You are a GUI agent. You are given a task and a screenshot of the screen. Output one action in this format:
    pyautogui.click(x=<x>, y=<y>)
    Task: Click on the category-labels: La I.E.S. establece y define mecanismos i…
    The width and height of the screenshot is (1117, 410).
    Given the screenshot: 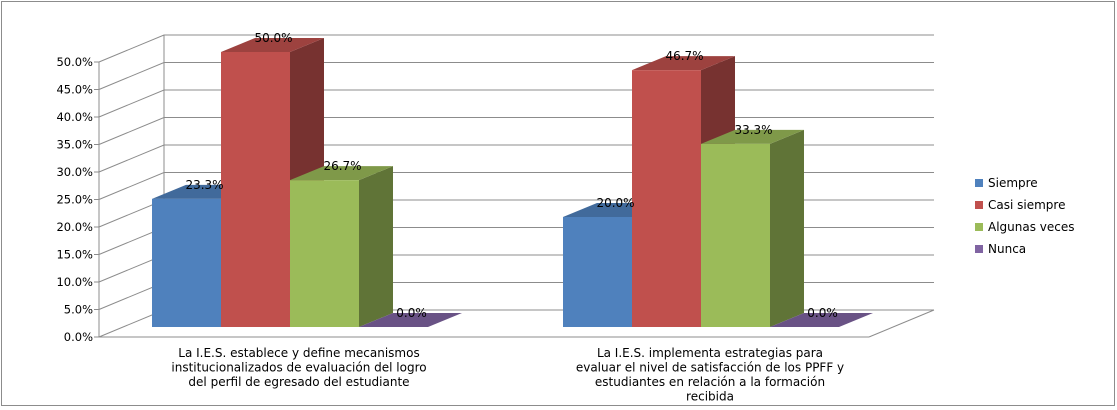 What is the action you would take?
    pyautogui.click(x=507, y=375)
    